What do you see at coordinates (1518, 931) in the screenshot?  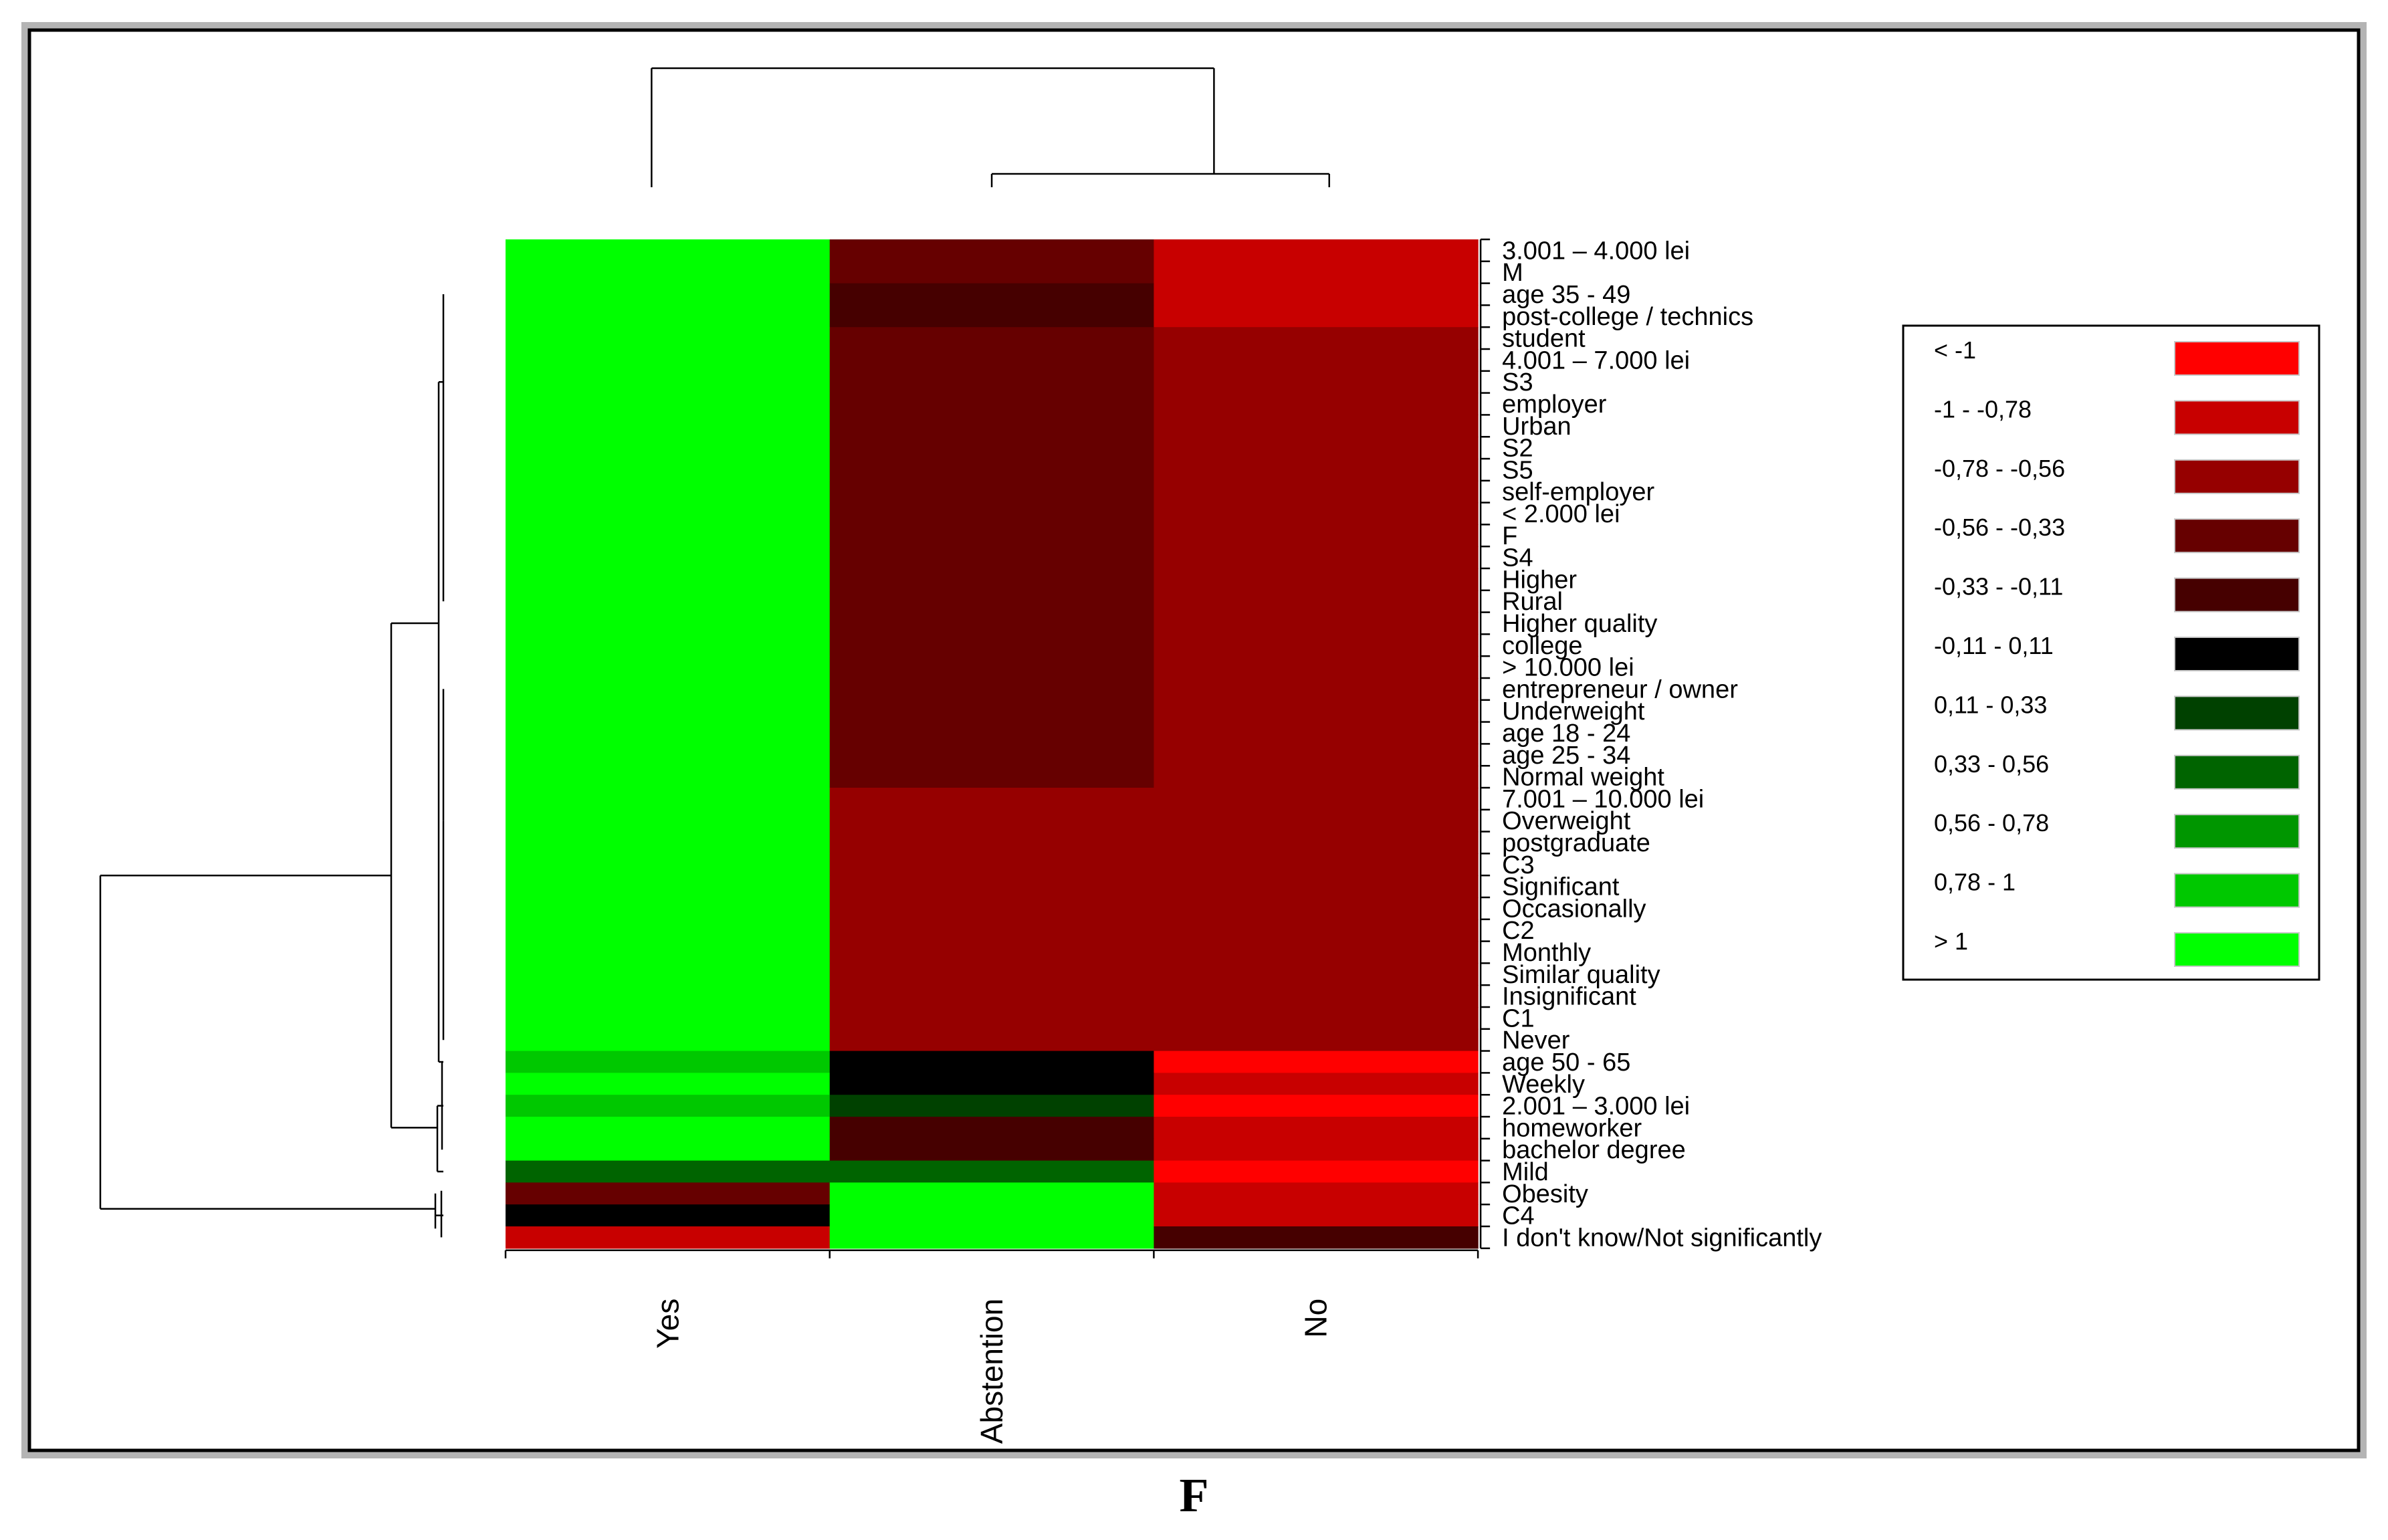 I see `row-label: C2` at bounding box center [1518, 931].